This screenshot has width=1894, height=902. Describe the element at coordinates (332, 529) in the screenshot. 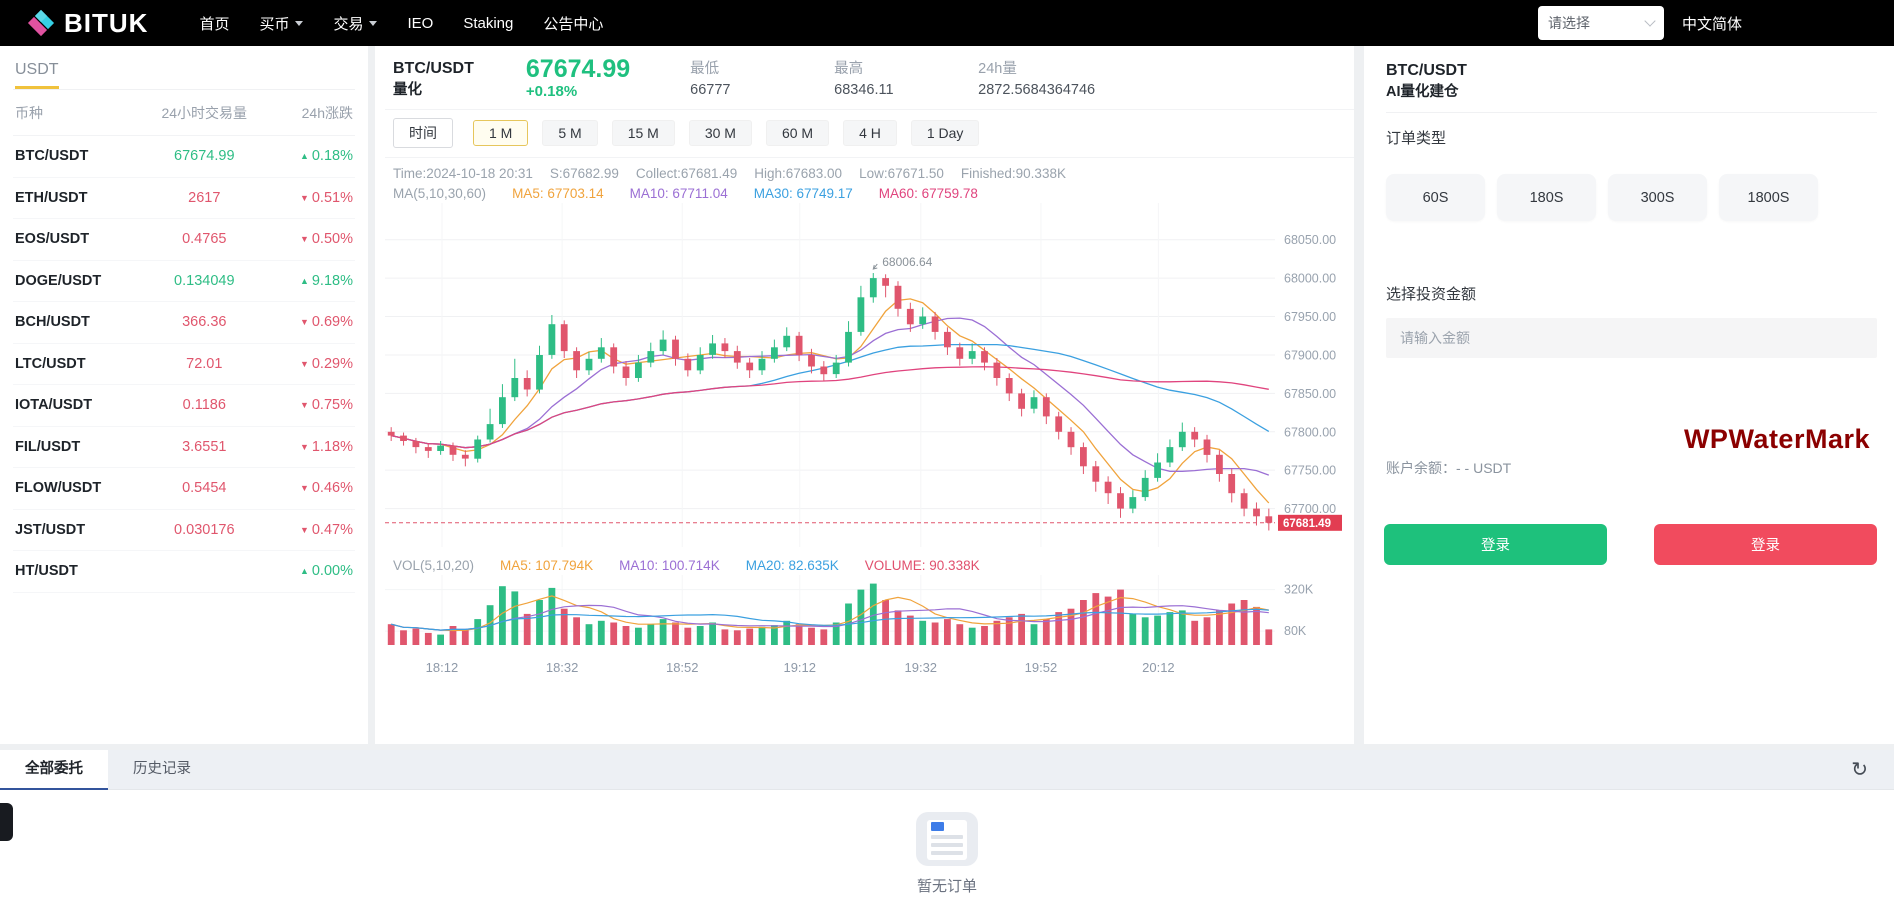

I see `pair-change-value: 0.47%` at that location.